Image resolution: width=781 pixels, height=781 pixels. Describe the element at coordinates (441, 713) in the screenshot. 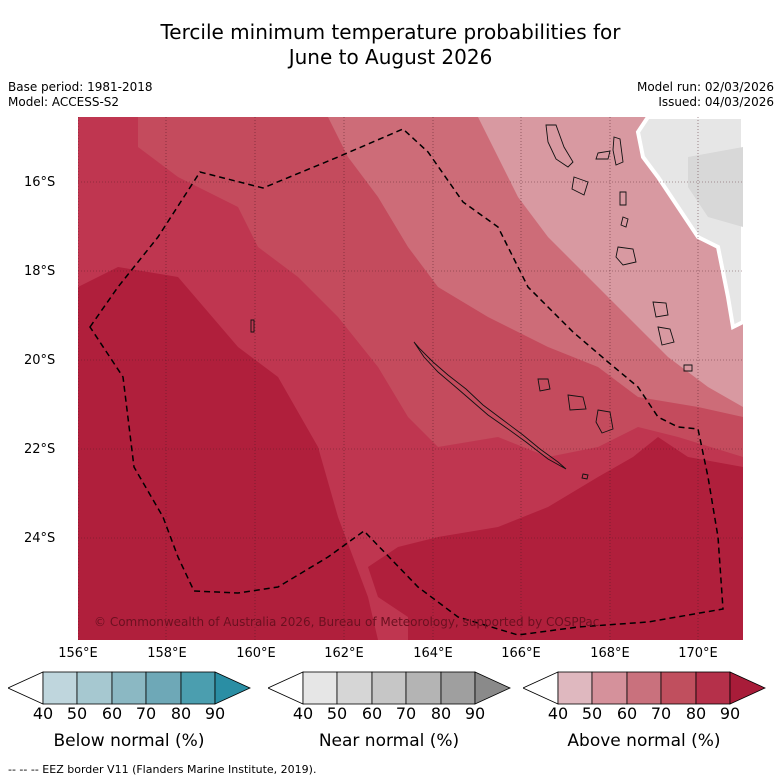

I see `cbar-near-tick: 80` at that location.